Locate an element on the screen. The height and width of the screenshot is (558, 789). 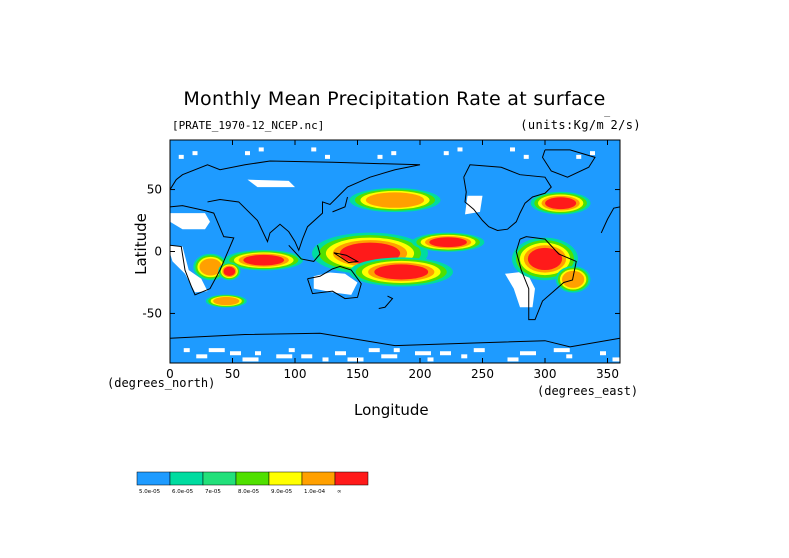
x-tick-label: 350 is located at coordinates (607, 374).